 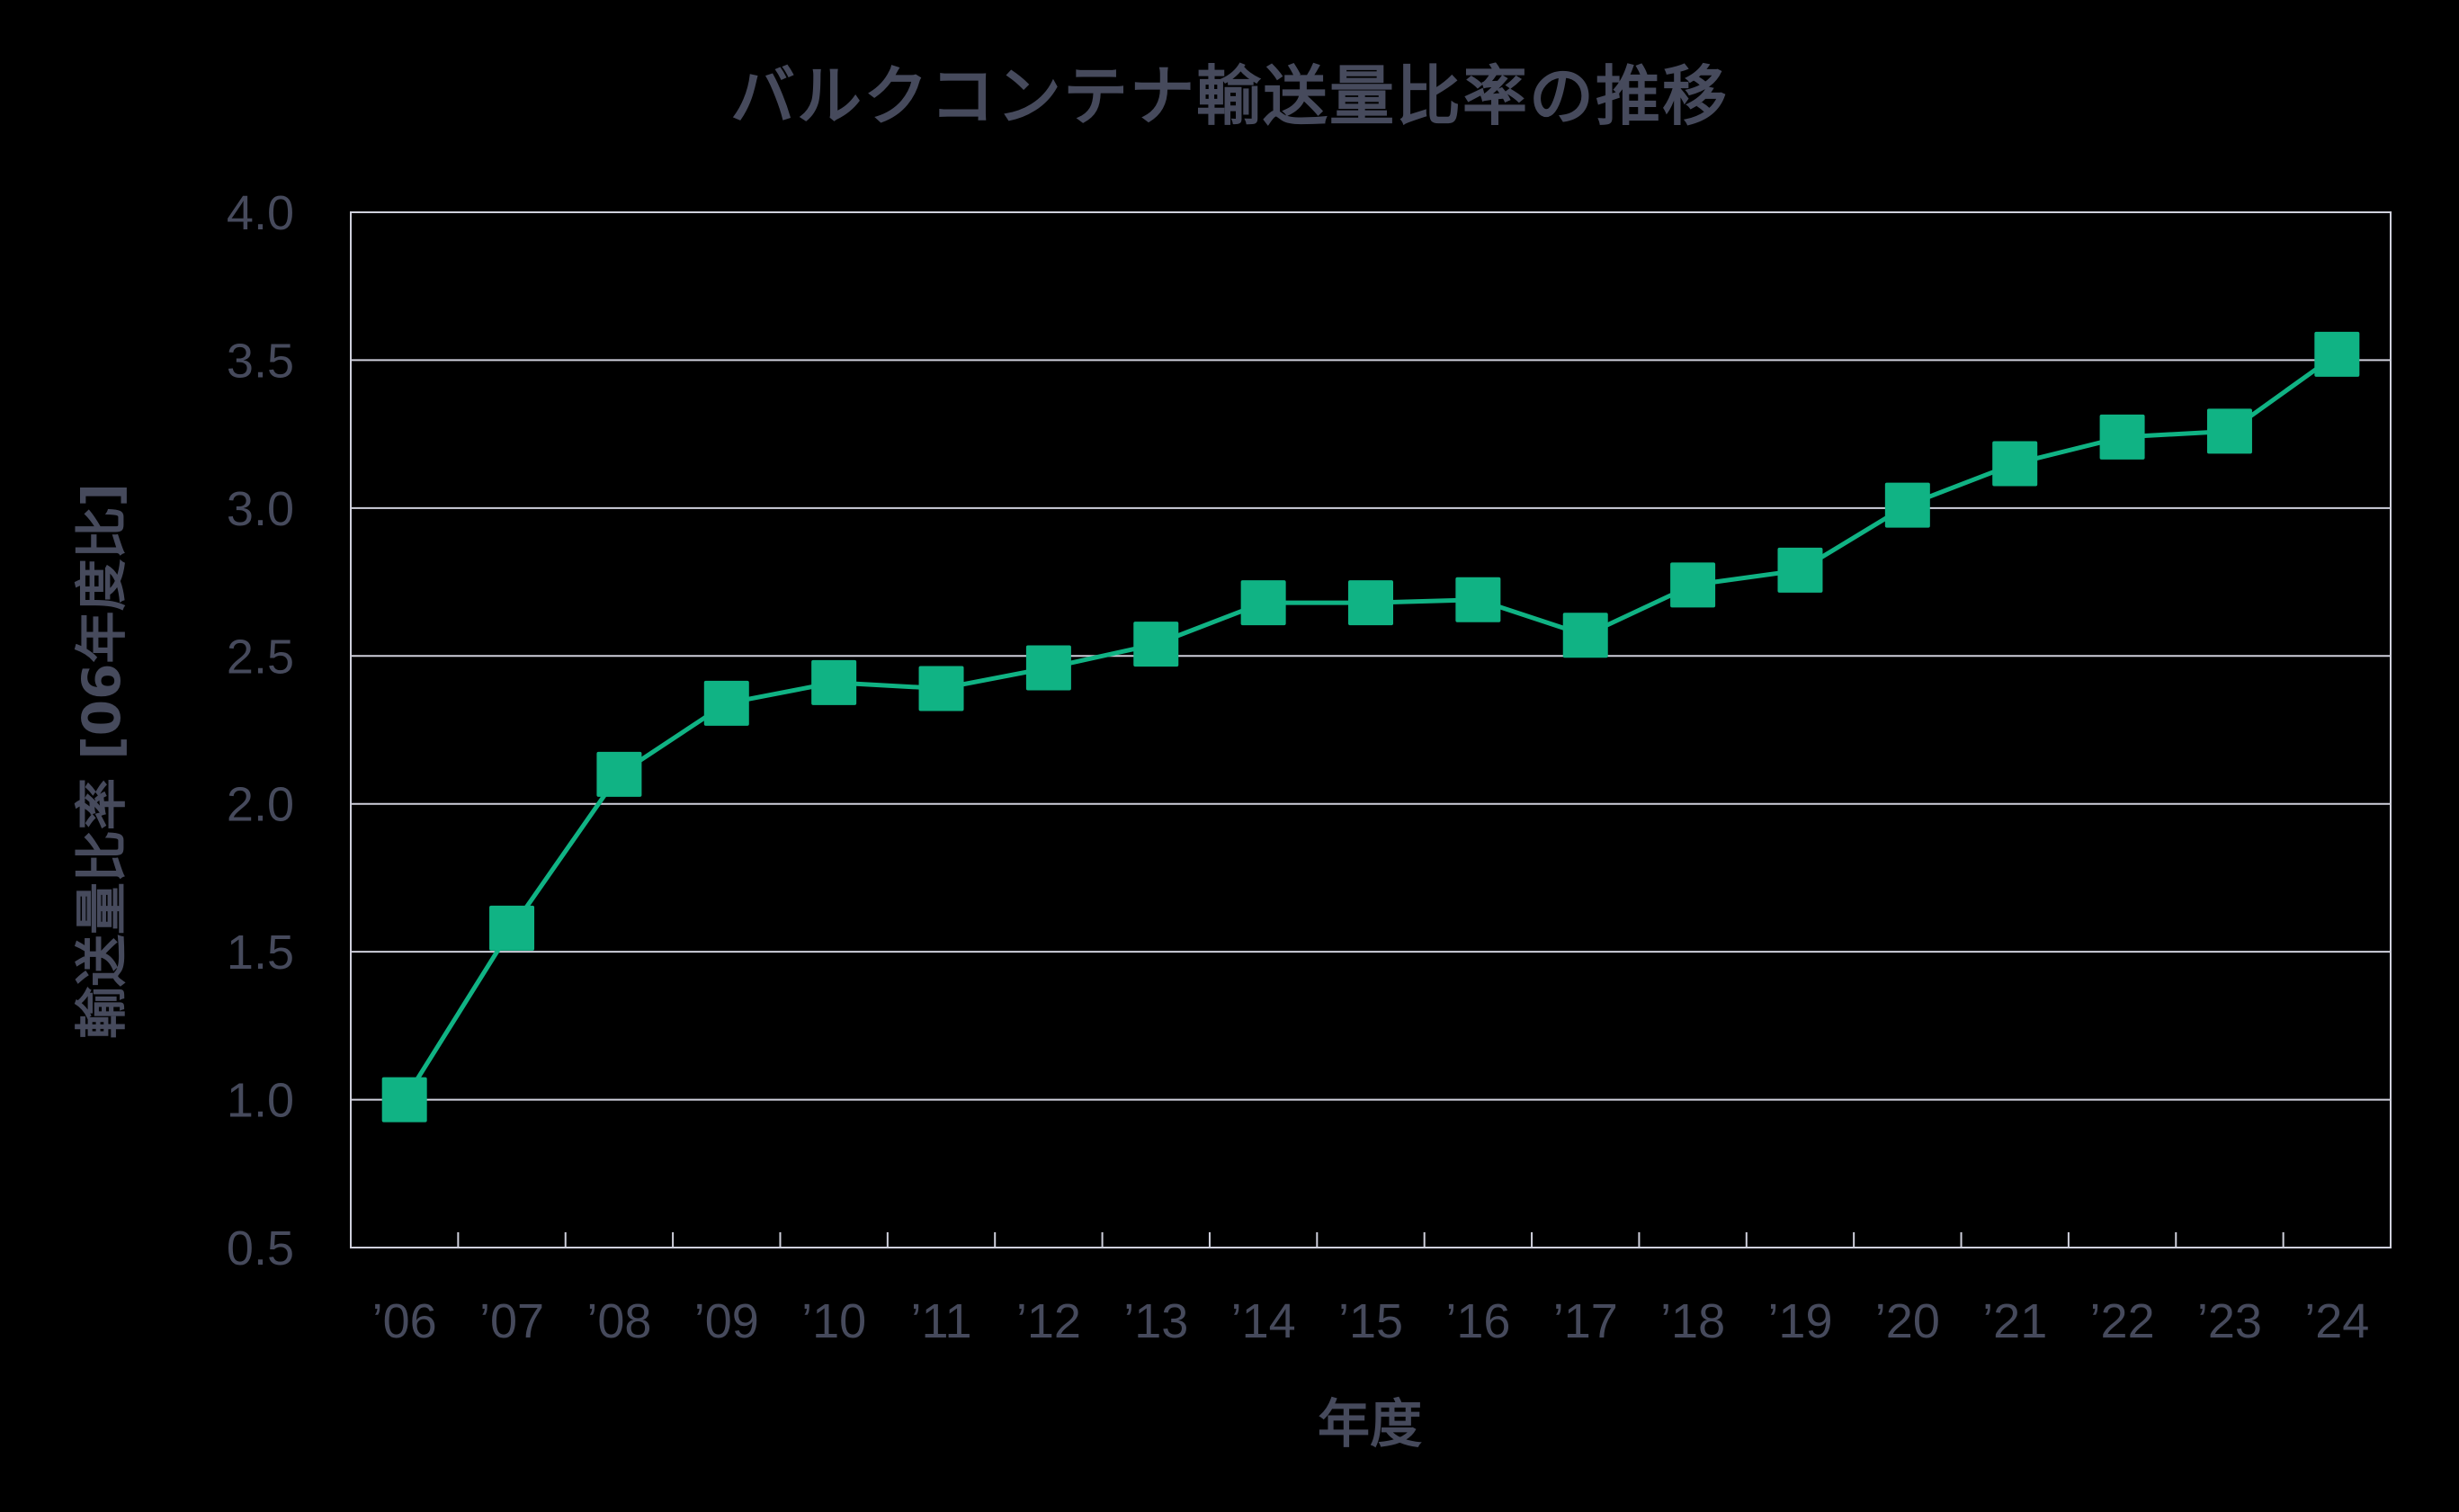 What do you see at coordinates (2122, 1321) in the screenshot?
I see `x-tick-label: ’22` at bounding box center [2122, 1321].